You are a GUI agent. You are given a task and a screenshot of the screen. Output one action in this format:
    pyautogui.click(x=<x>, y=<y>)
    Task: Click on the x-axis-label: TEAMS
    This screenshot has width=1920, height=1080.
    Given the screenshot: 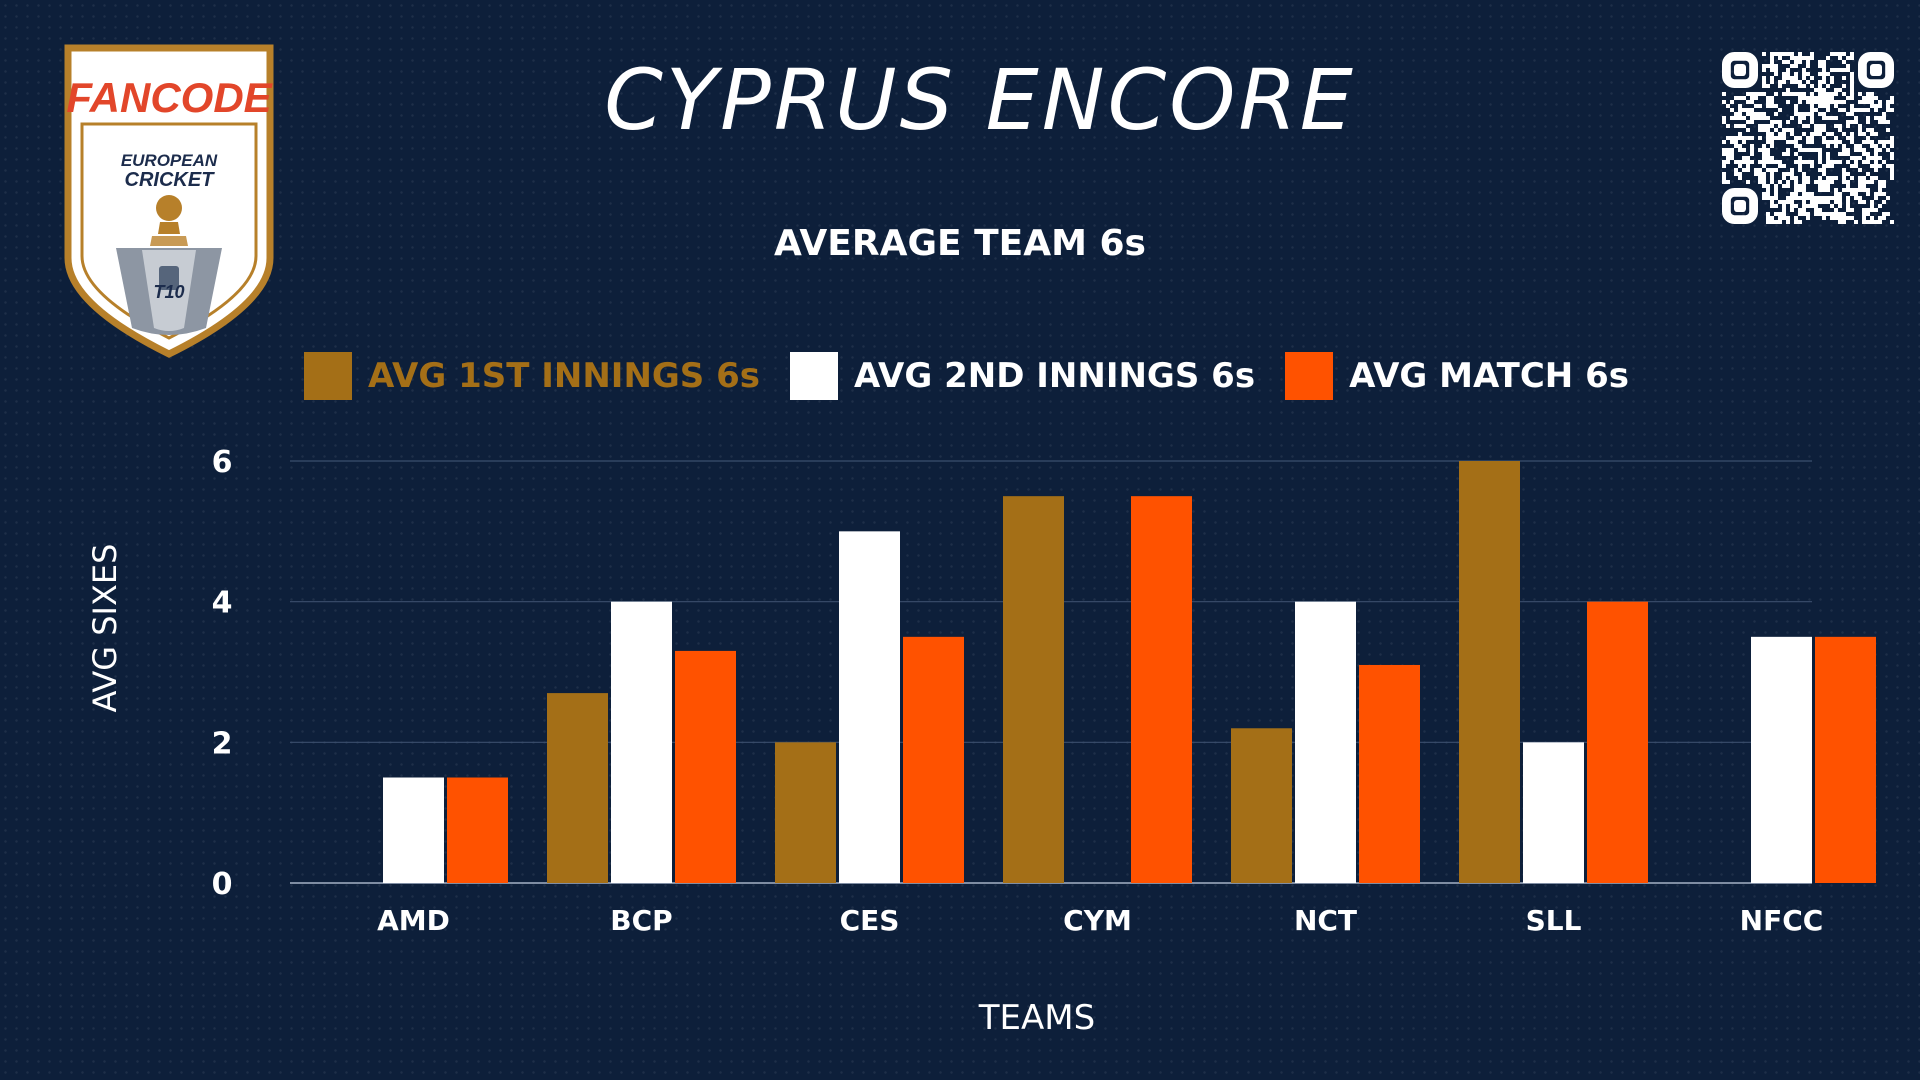 What is the action you would take?
    pyautogui.click(x=1036, y=1018)
    